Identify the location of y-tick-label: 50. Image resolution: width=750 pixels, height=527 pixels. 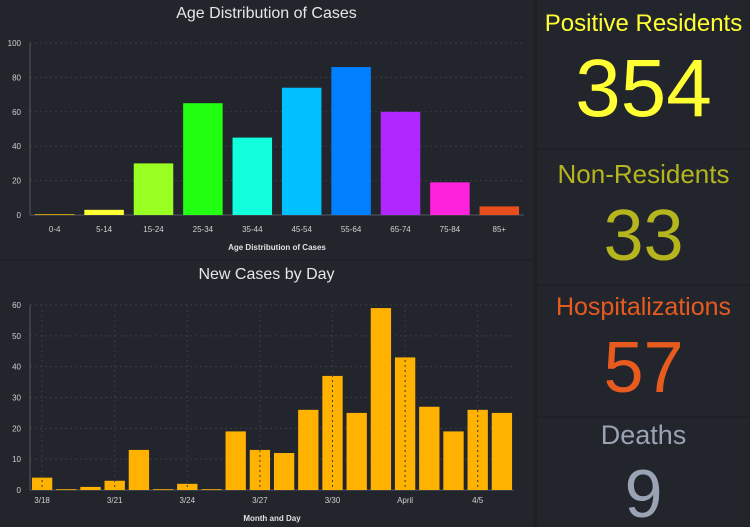
(16, 336).